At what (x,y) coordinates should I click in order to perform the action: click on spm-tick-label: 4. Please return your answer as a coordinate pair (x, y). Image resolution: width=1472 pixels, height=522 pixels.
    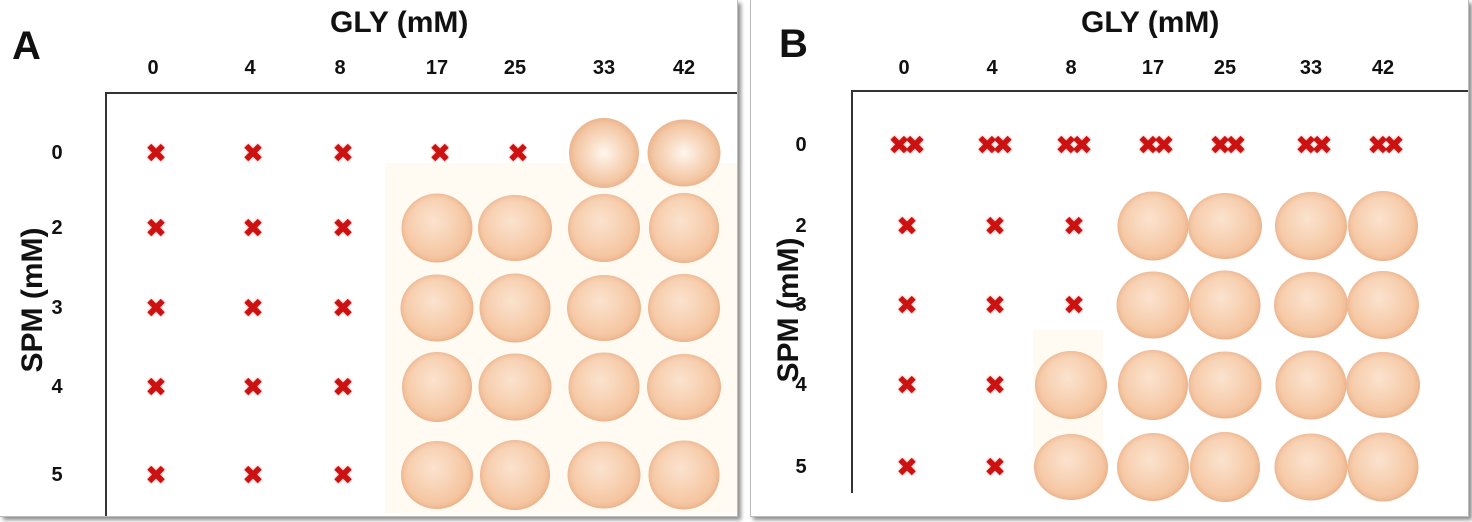
    Looking at the image, I should click on (57, 387).